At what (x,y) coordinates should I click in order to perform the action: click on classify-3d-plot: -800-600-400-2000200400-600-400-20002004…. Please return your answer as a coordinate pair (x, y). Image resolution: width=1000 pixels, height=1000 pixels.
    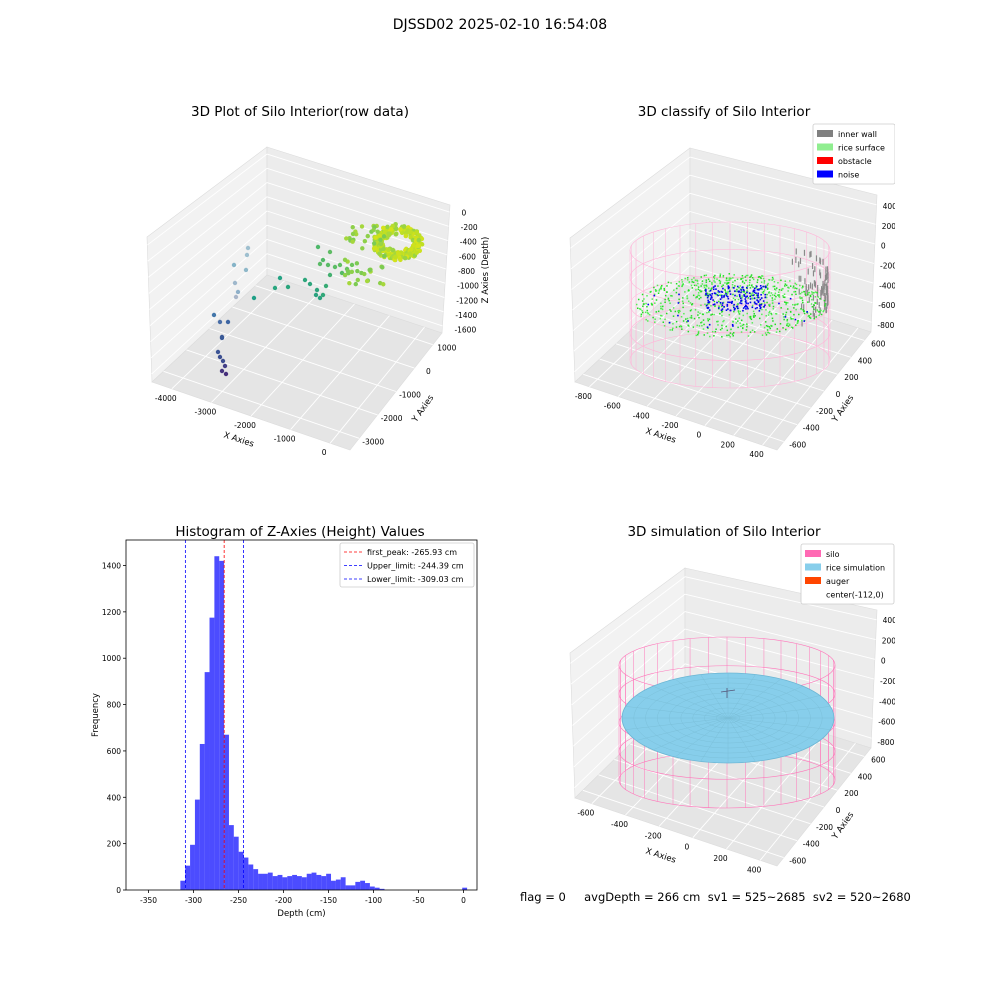
    Looking at the image, I should click on (732, 291).